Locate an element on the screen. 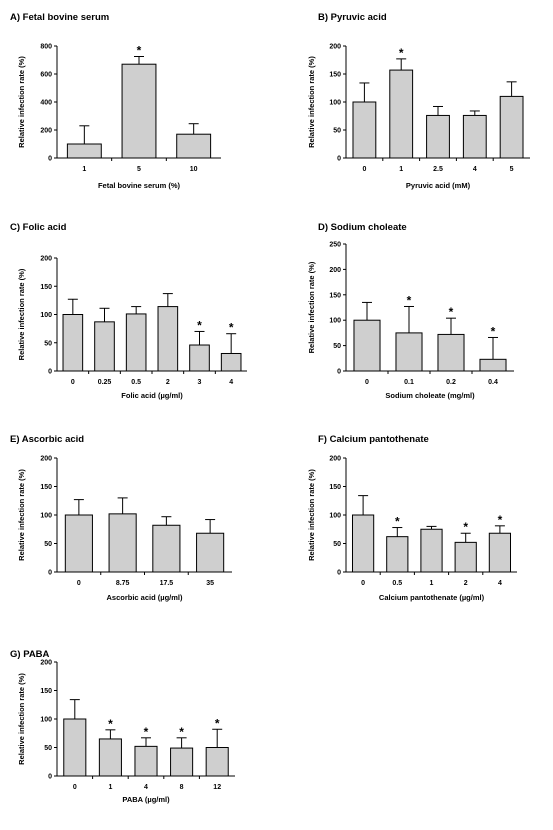  y-tick-label: 250 is located at coordinates (335, 245).